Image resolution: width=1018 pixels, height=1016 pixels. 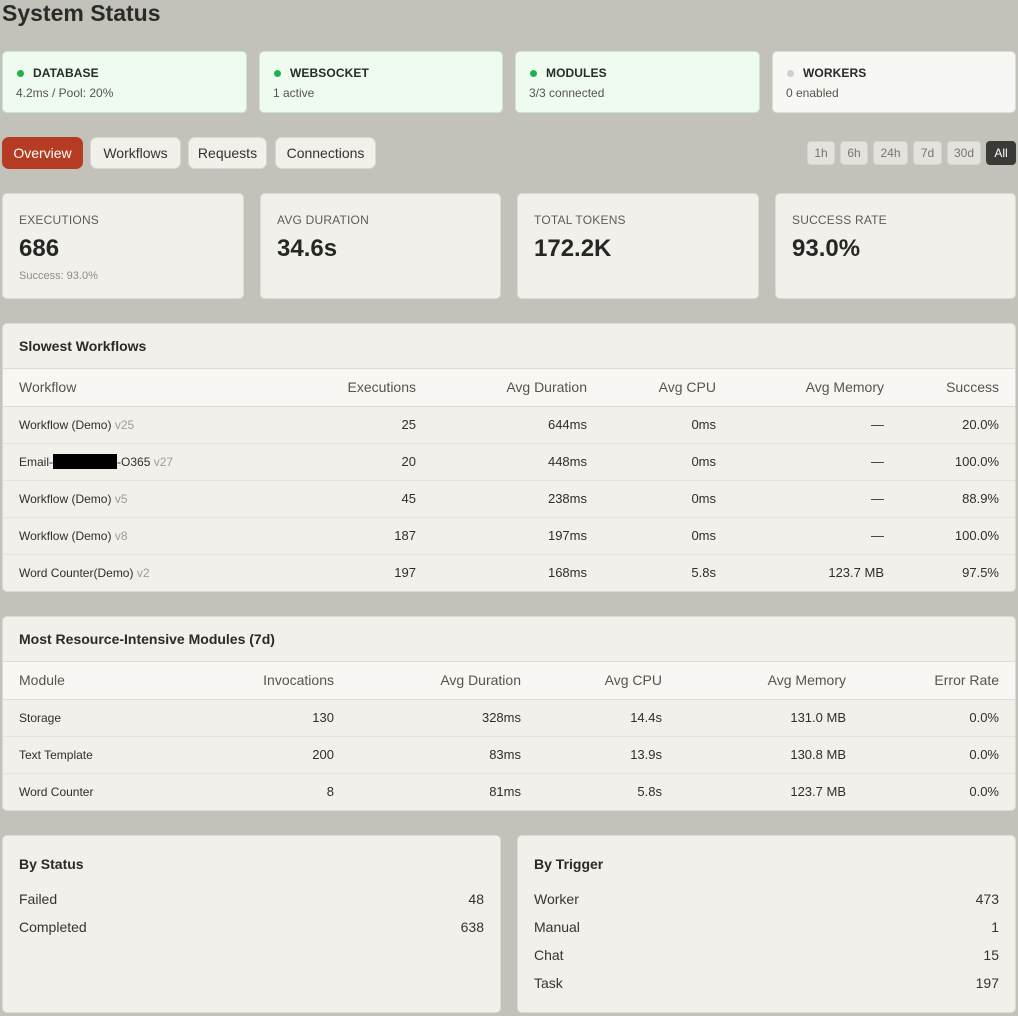 What do you see at coordinates (1001, 153) in the screenshot?
I see `range-all: All` at bounding box center [1001, 153].